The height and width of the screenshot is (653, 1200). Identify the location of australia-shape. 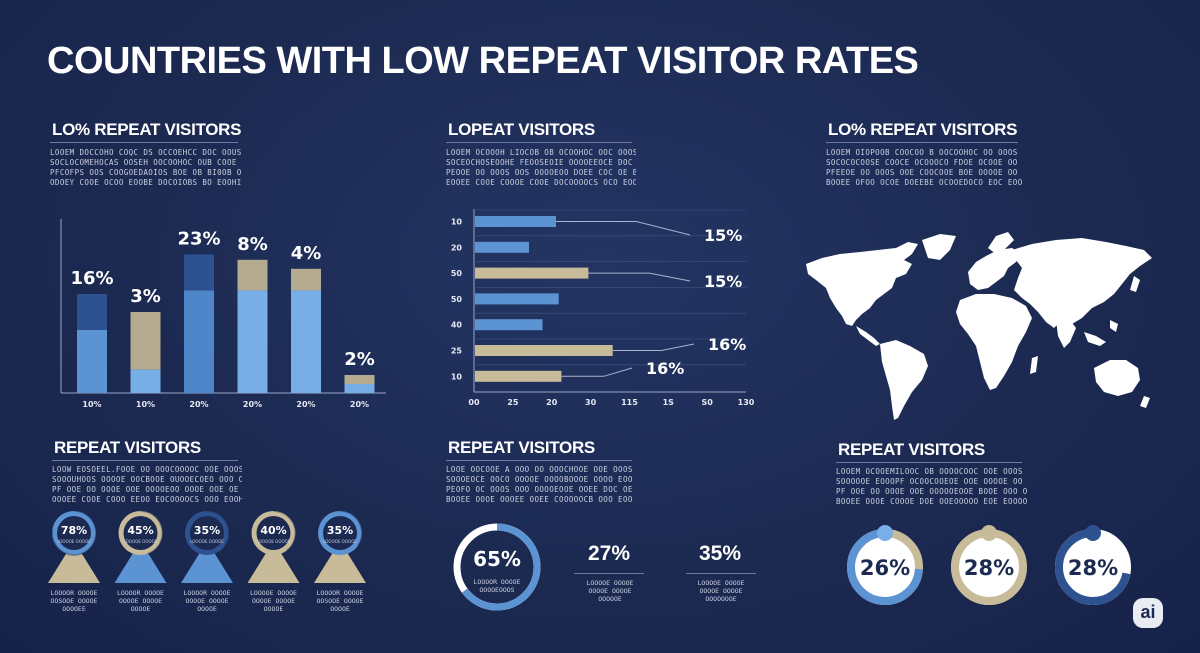
(1117, 378).